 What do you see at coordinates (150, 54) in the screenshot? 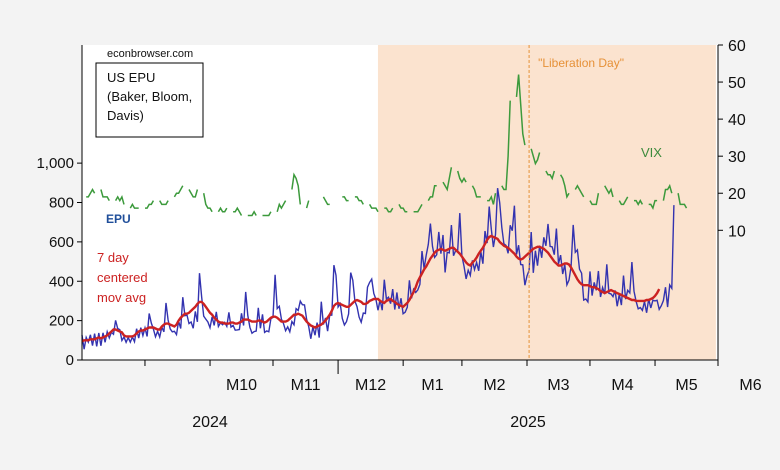
I see `source-label: econbrowser.com` at bounding box center [150, 54].